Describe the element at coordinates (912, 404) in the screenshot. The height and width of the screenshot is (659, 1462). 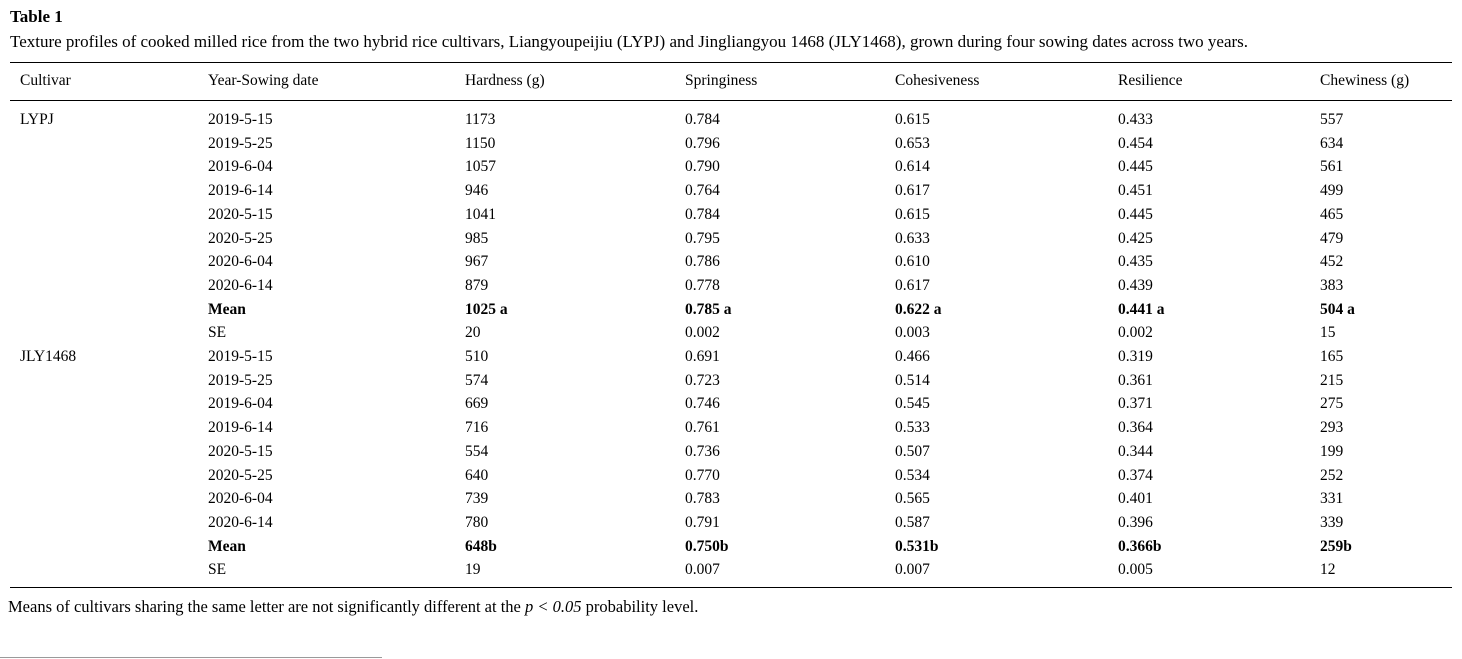
I see `cell-cohesiveness: 0.545` at that location.